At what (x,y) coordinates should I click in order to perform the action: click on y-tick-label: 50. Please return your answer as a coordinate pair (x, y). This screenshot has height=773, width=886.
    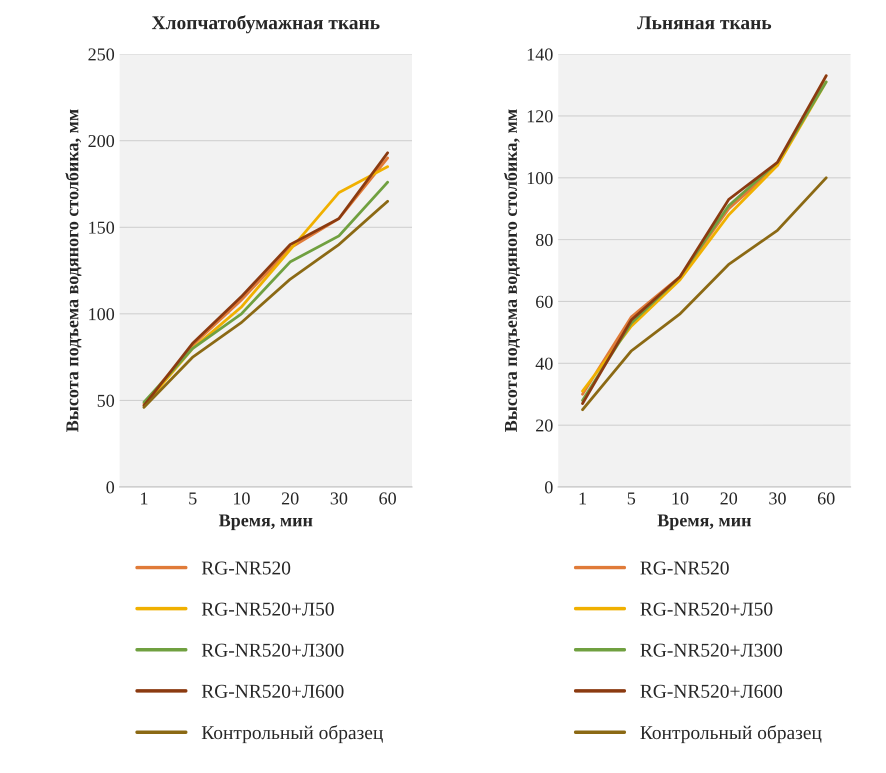
    Looking at the image, I should click on (106, 400).